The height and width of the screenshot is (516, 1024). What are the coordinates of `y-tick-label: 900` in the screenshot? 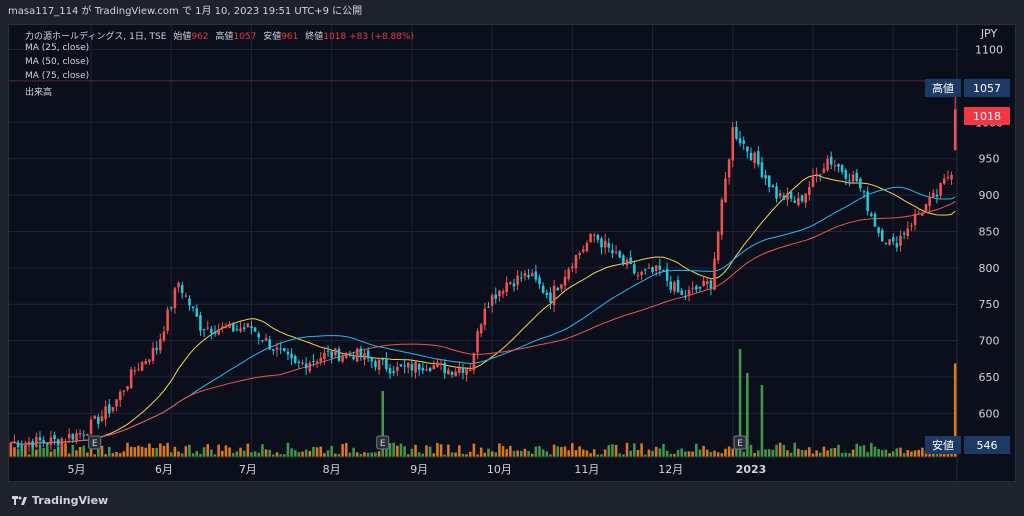 It's located at (989, 195).